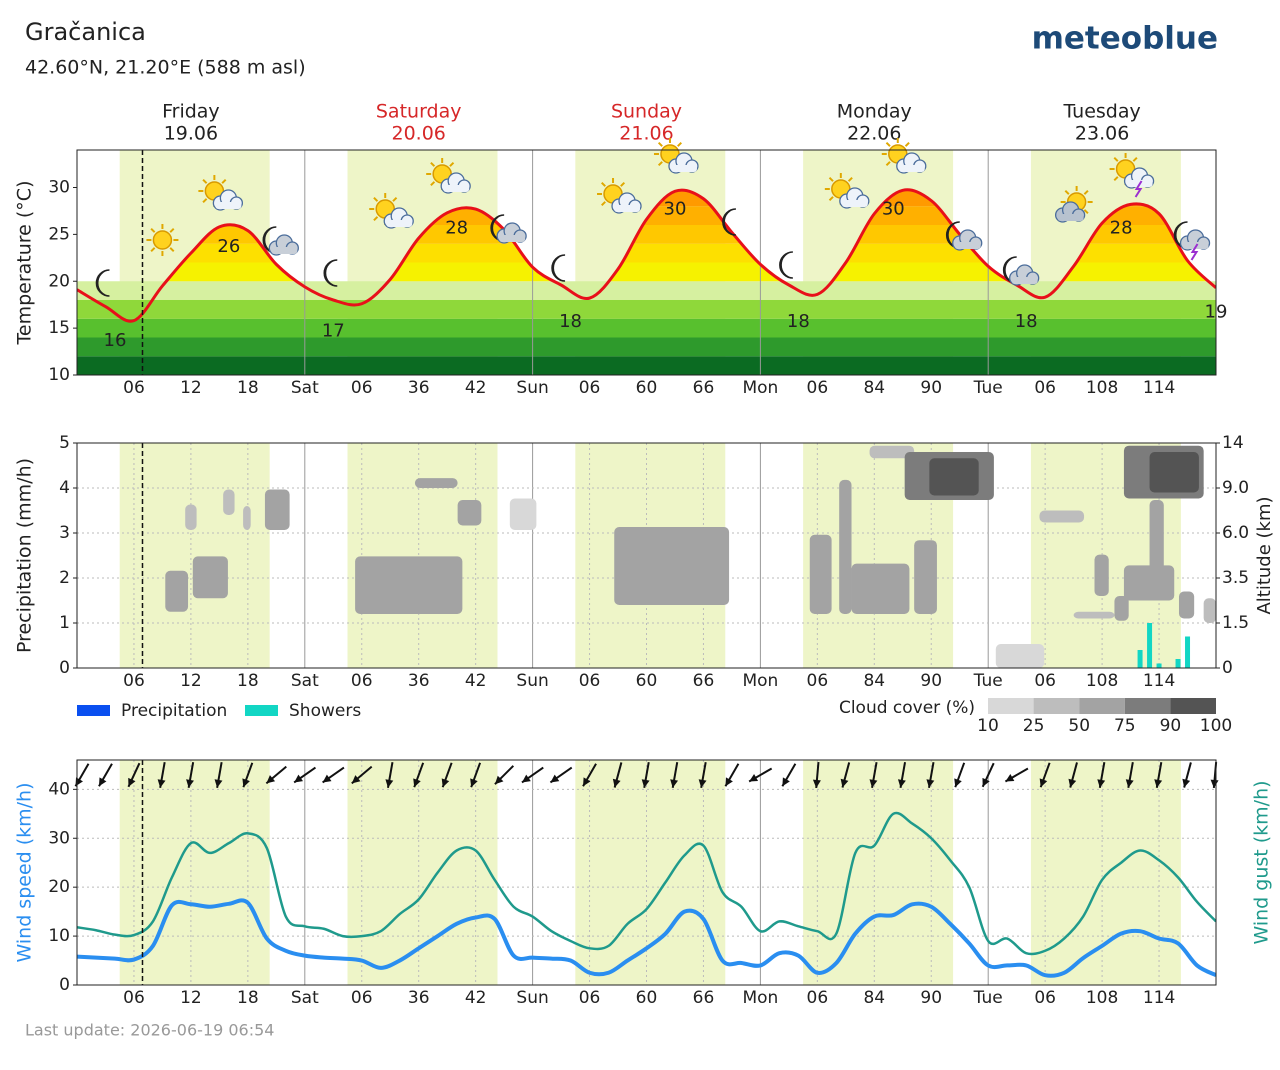 This screenshot has height=1070, width=1280. I want to click on y-tick-label: 10, so click(59, 375).